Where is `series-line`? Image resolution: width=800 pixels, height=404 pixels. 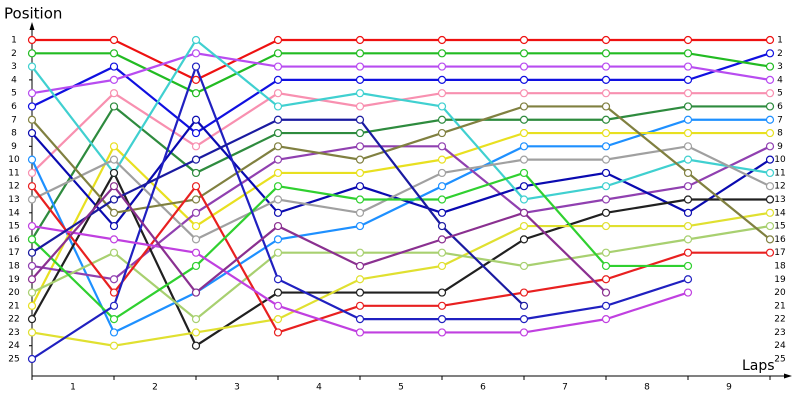 series-line is located at coordinates (401, 60).